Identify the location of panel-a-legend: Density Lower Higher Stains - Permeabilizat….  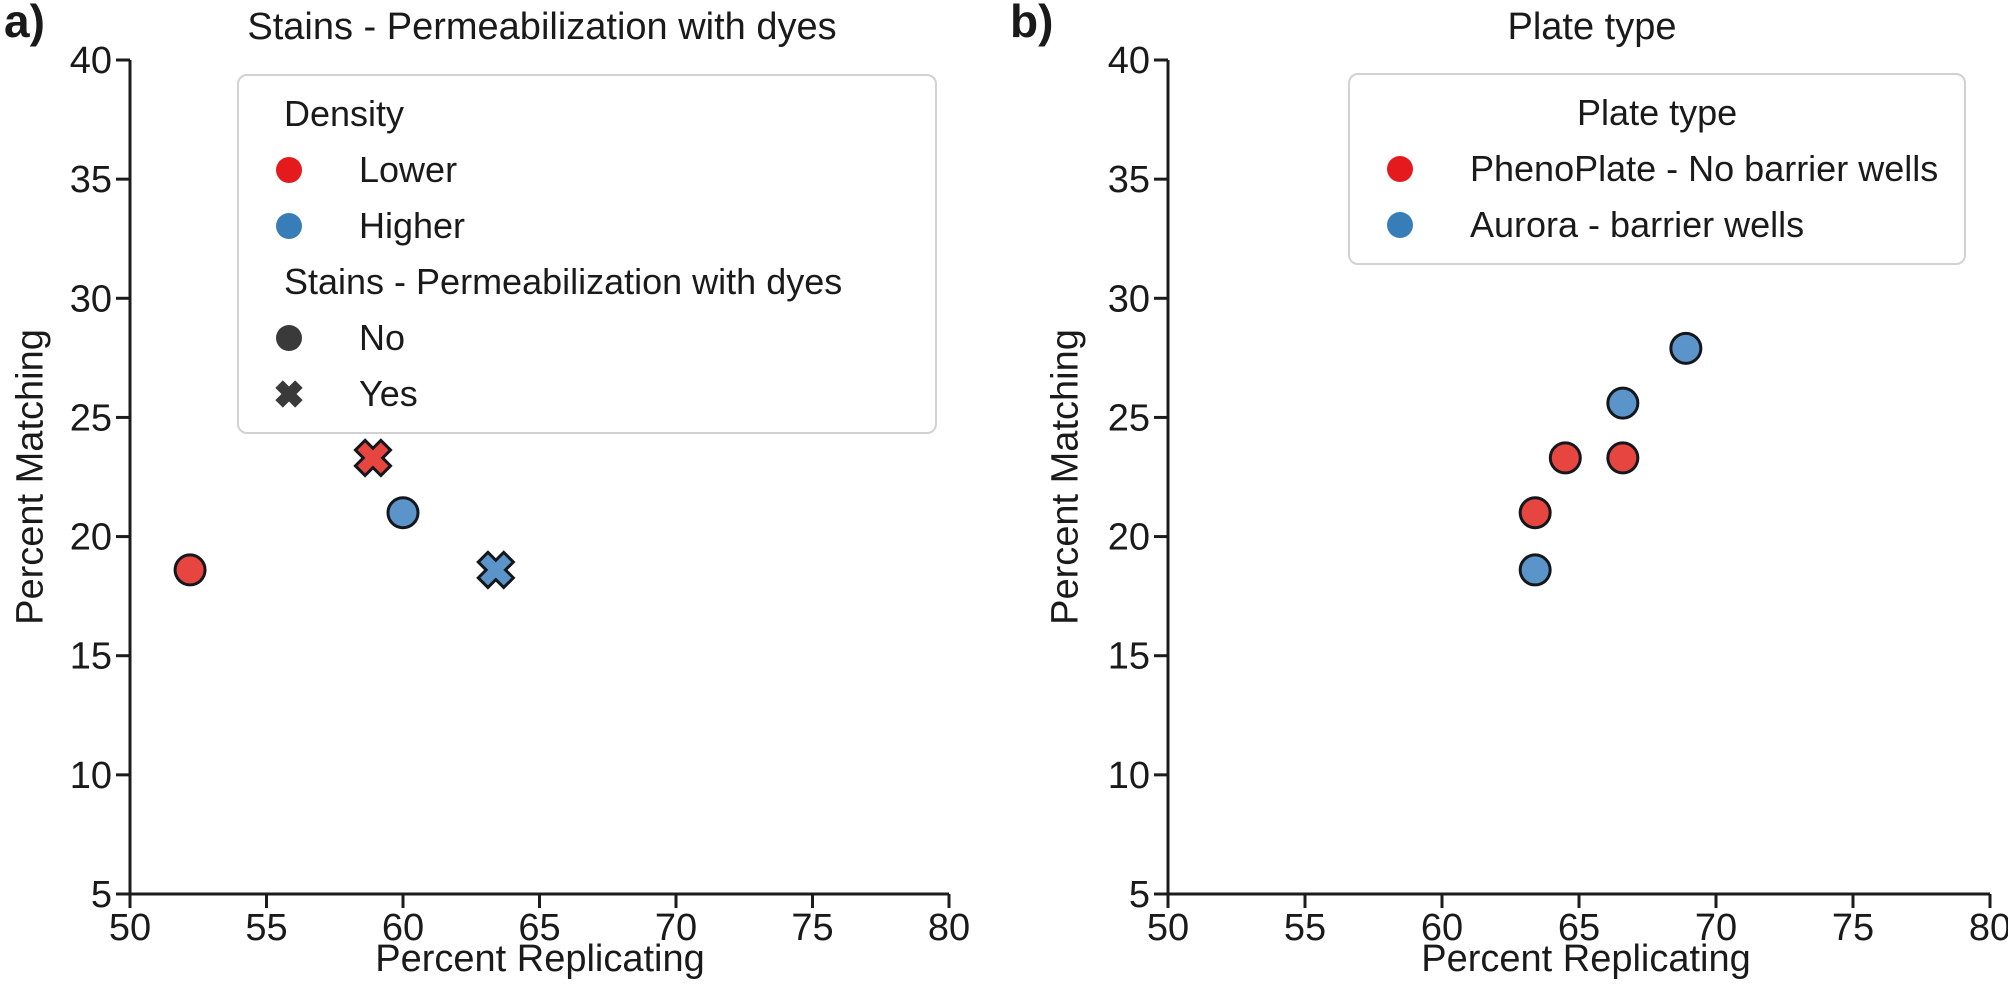
(587, 254).